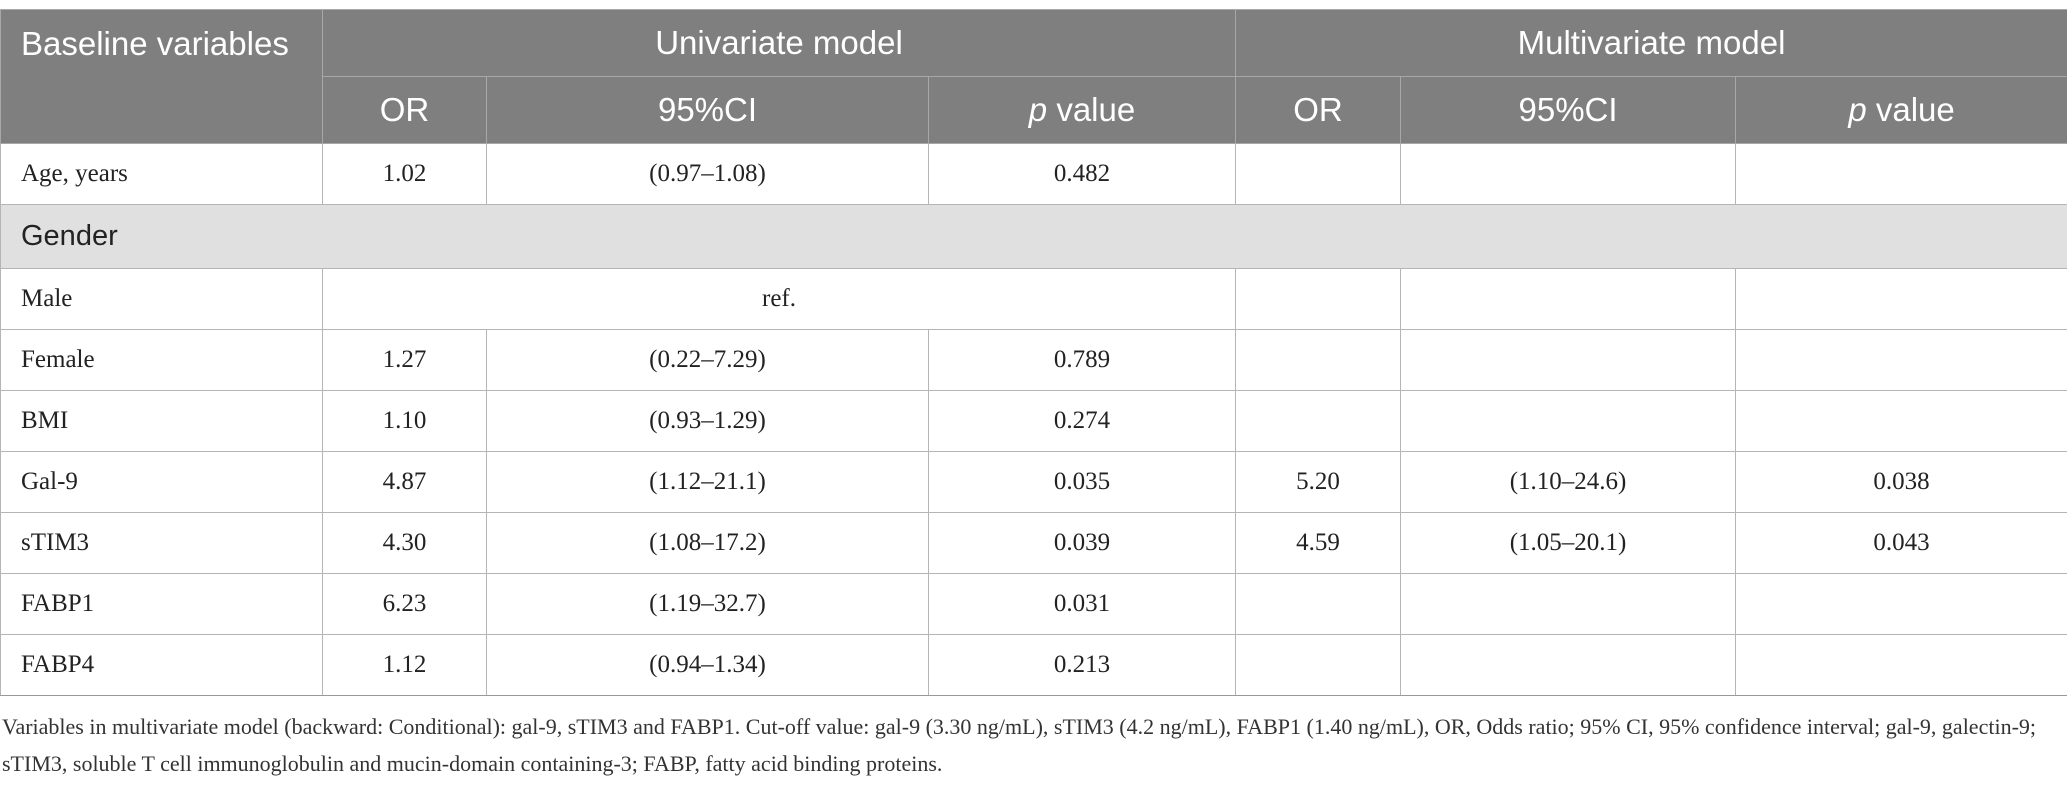  I want to click on cell: (0.94–1.34), so click(707, 665).